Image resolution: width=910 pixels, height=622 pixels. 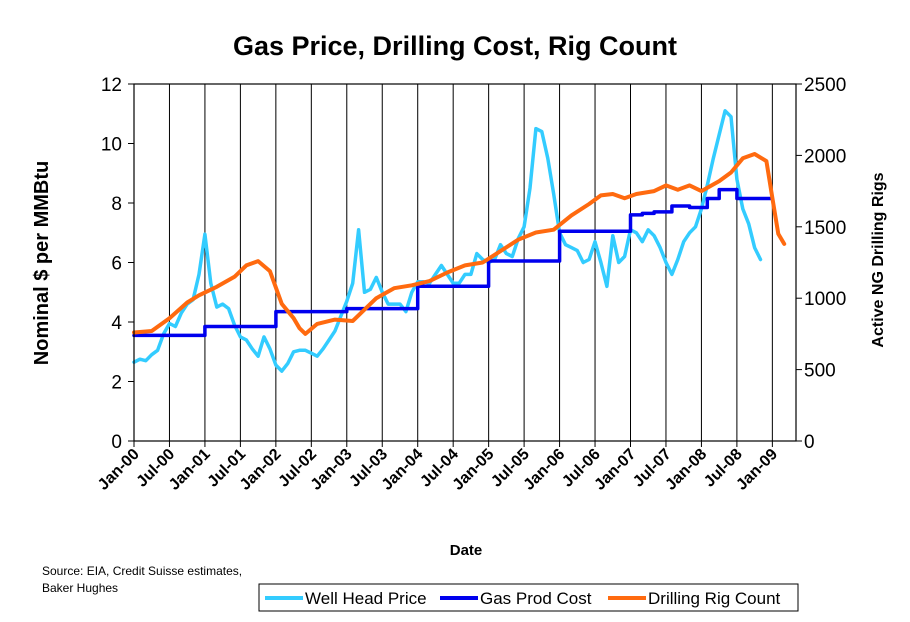 I want to click on right-axis-tick-labels: 0 500 1000 1500 2000 2500, so click(x=825, y=264).